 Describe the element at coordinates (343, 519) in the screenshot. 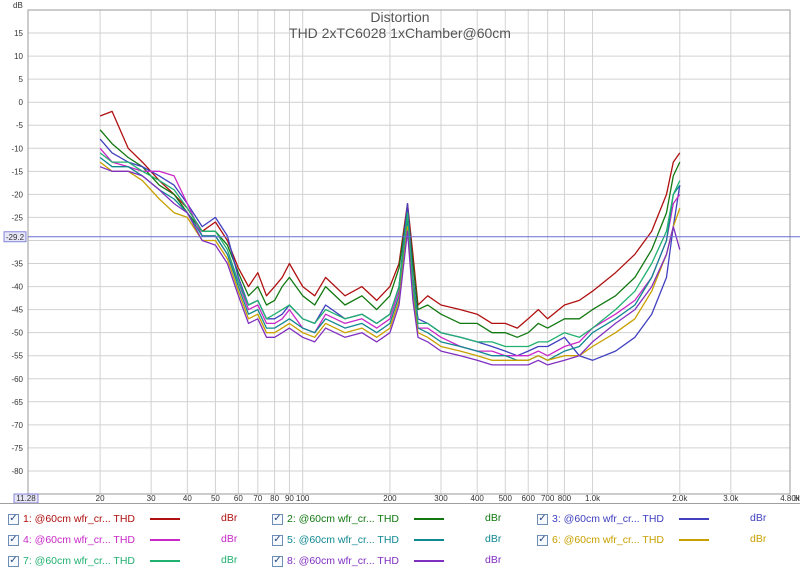

I see `legend-label: 2: @60cm wfr_cr... THD` at that location.